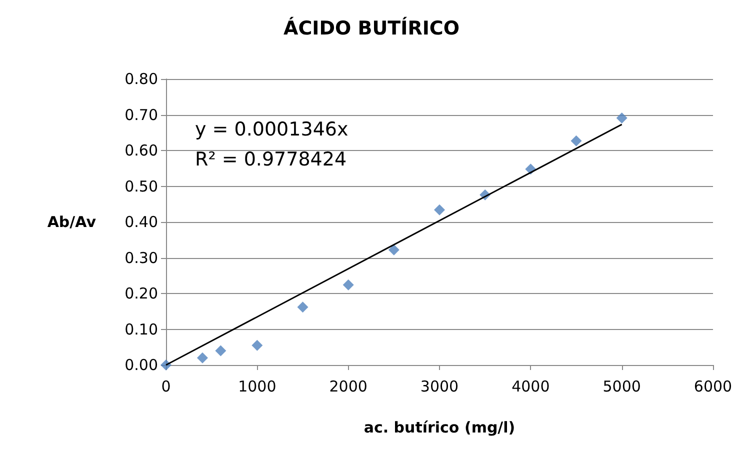  Describe the element at coordinates (348, 387) in the screenshot. I see `x-tick-label: 2000` at that location.